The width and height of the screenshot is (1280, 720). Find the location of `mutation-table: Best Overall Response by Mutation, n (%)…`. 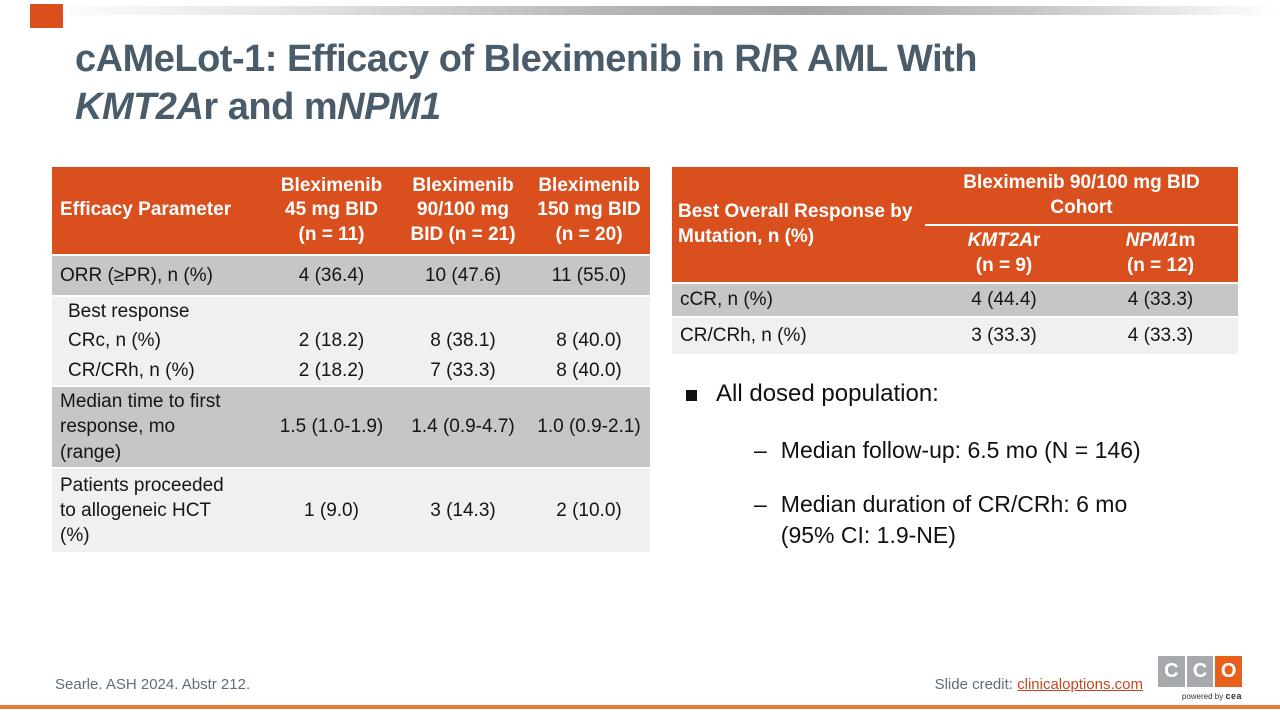

mutation-table: Best Overall Response by Mutation, n (%)… is located at coordinates (955, 260).